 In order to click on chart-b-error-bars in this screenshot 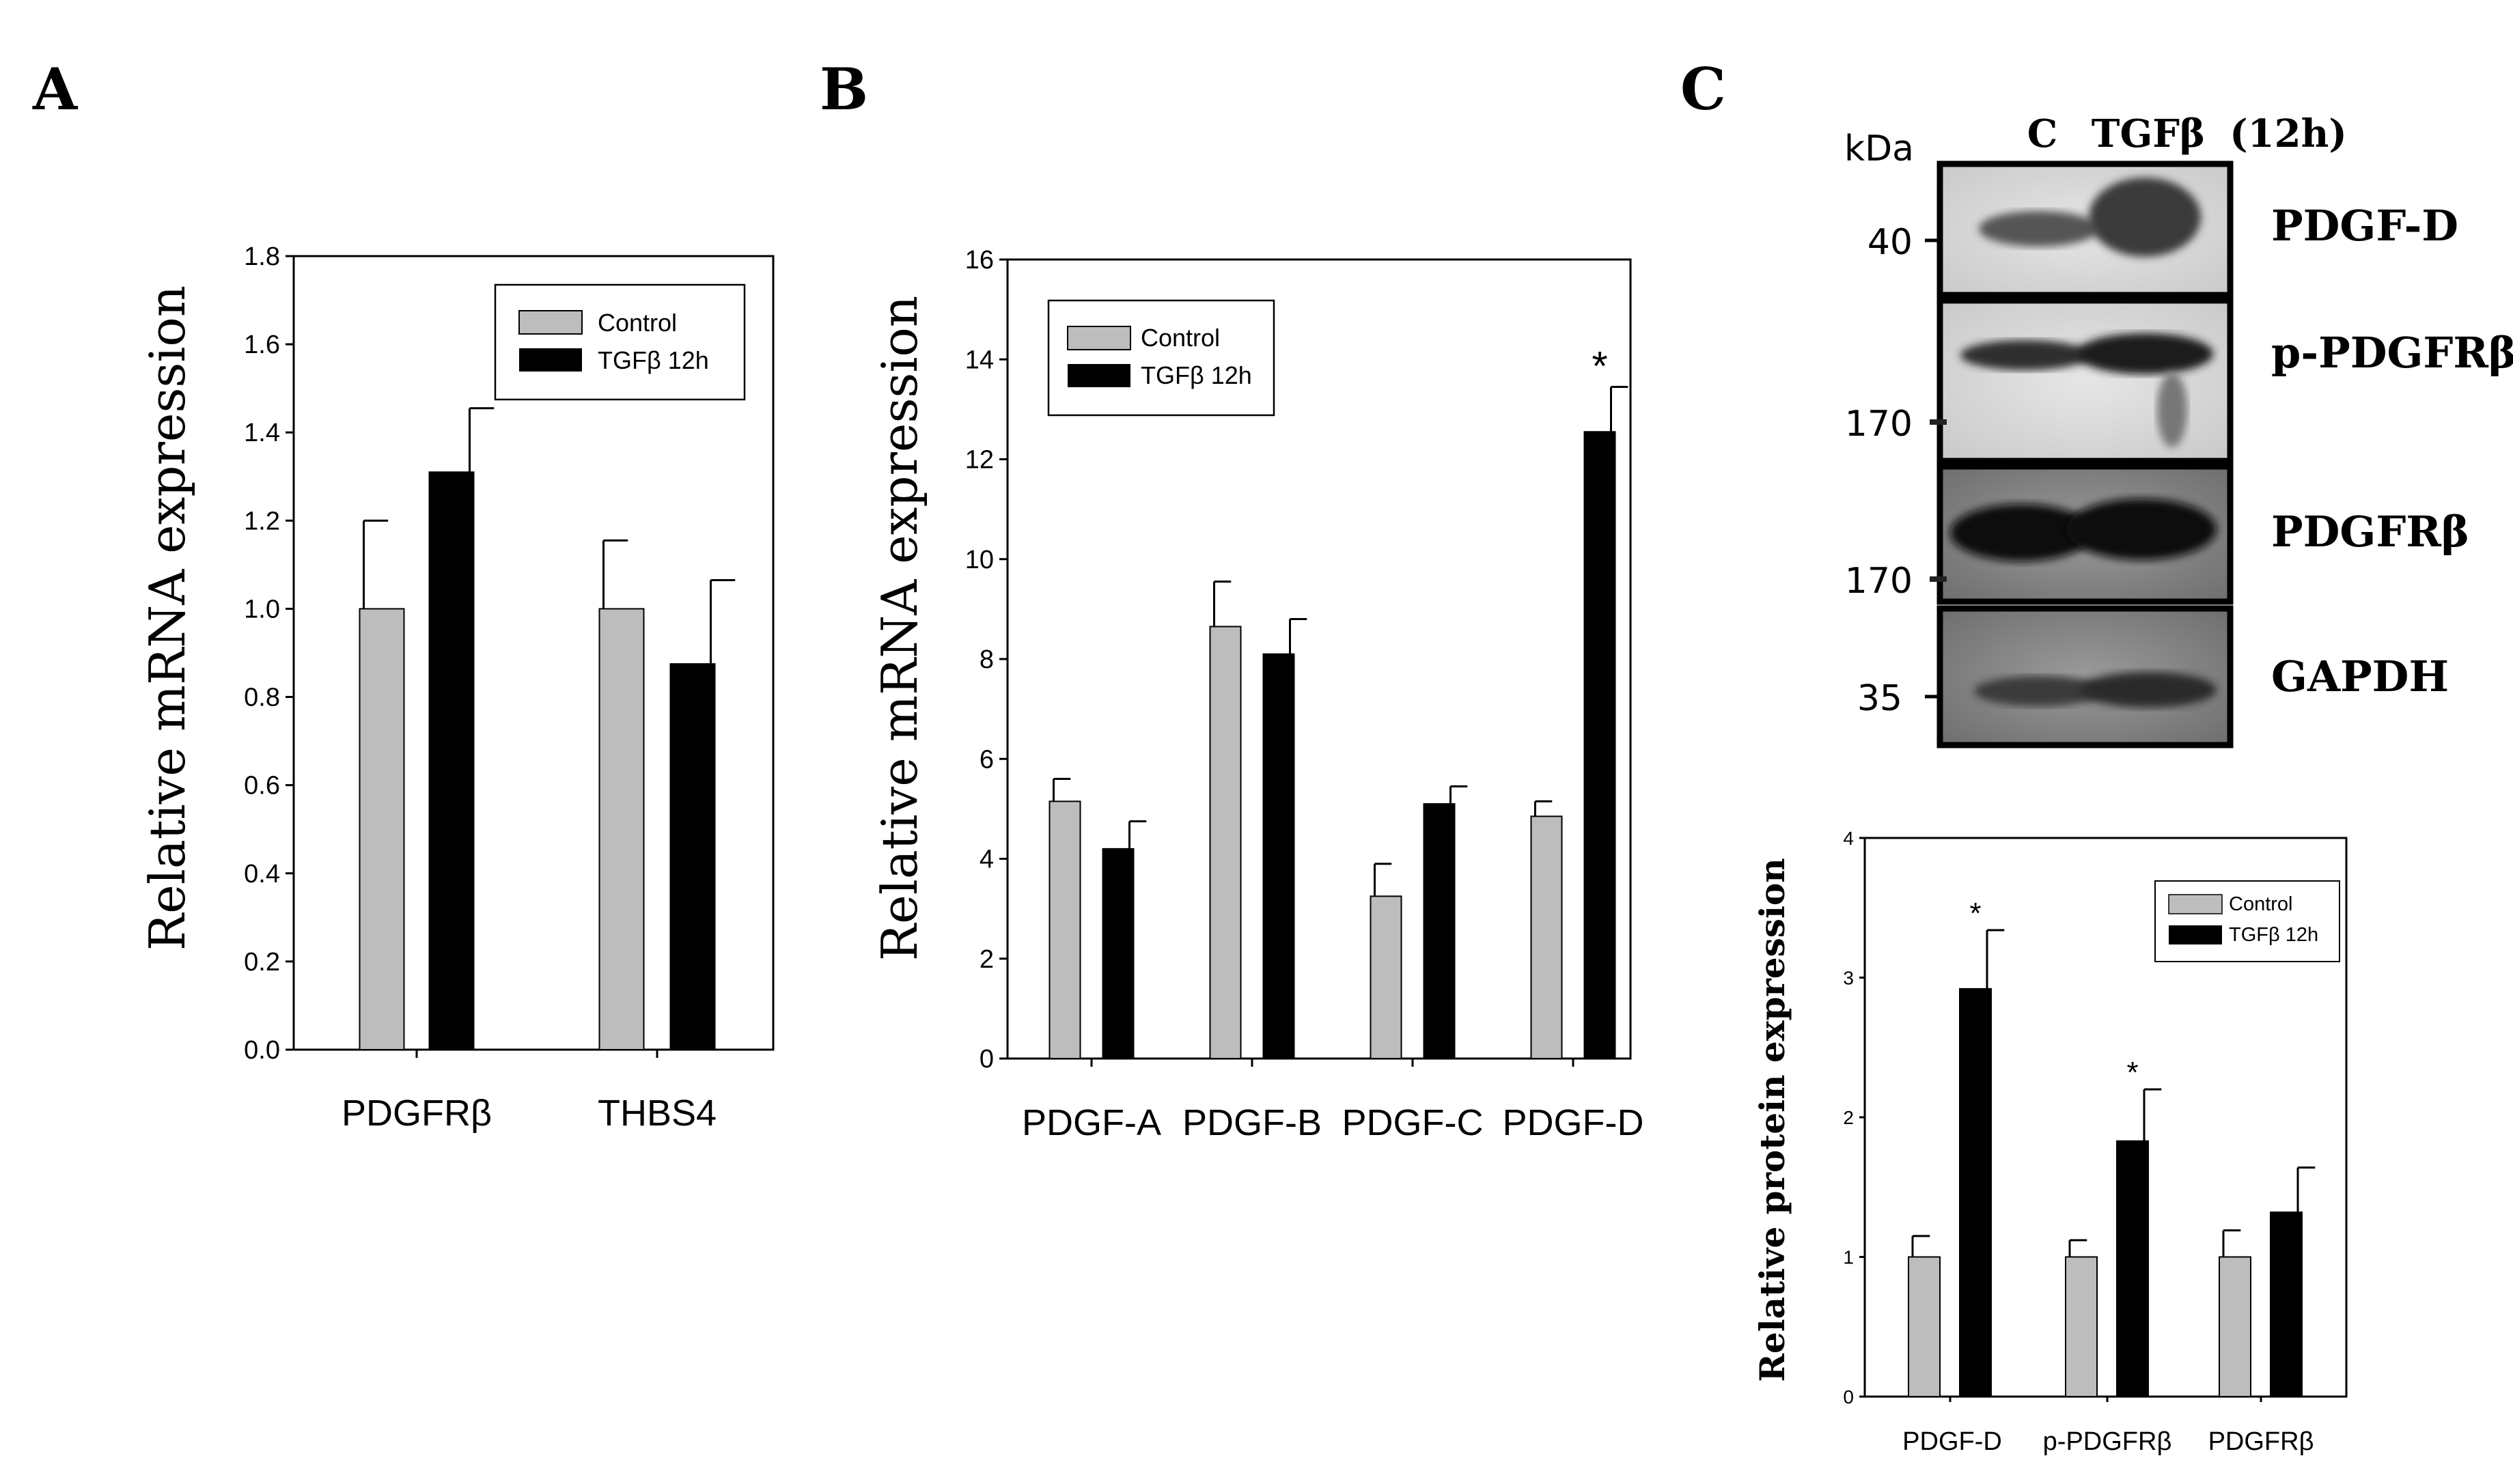, I will do `click(1340, 641)`.